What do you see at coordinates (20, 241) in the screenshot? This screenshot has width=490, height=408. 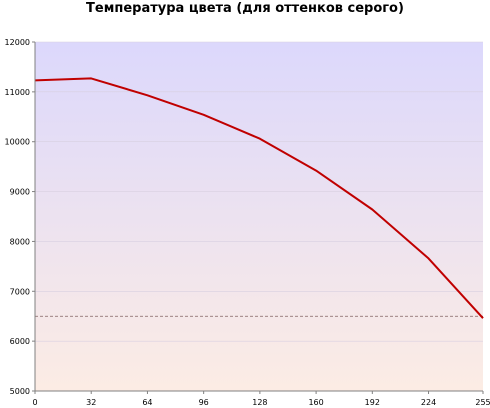 I see `y-tick-label: 8000` at bounding box center [20, 241].